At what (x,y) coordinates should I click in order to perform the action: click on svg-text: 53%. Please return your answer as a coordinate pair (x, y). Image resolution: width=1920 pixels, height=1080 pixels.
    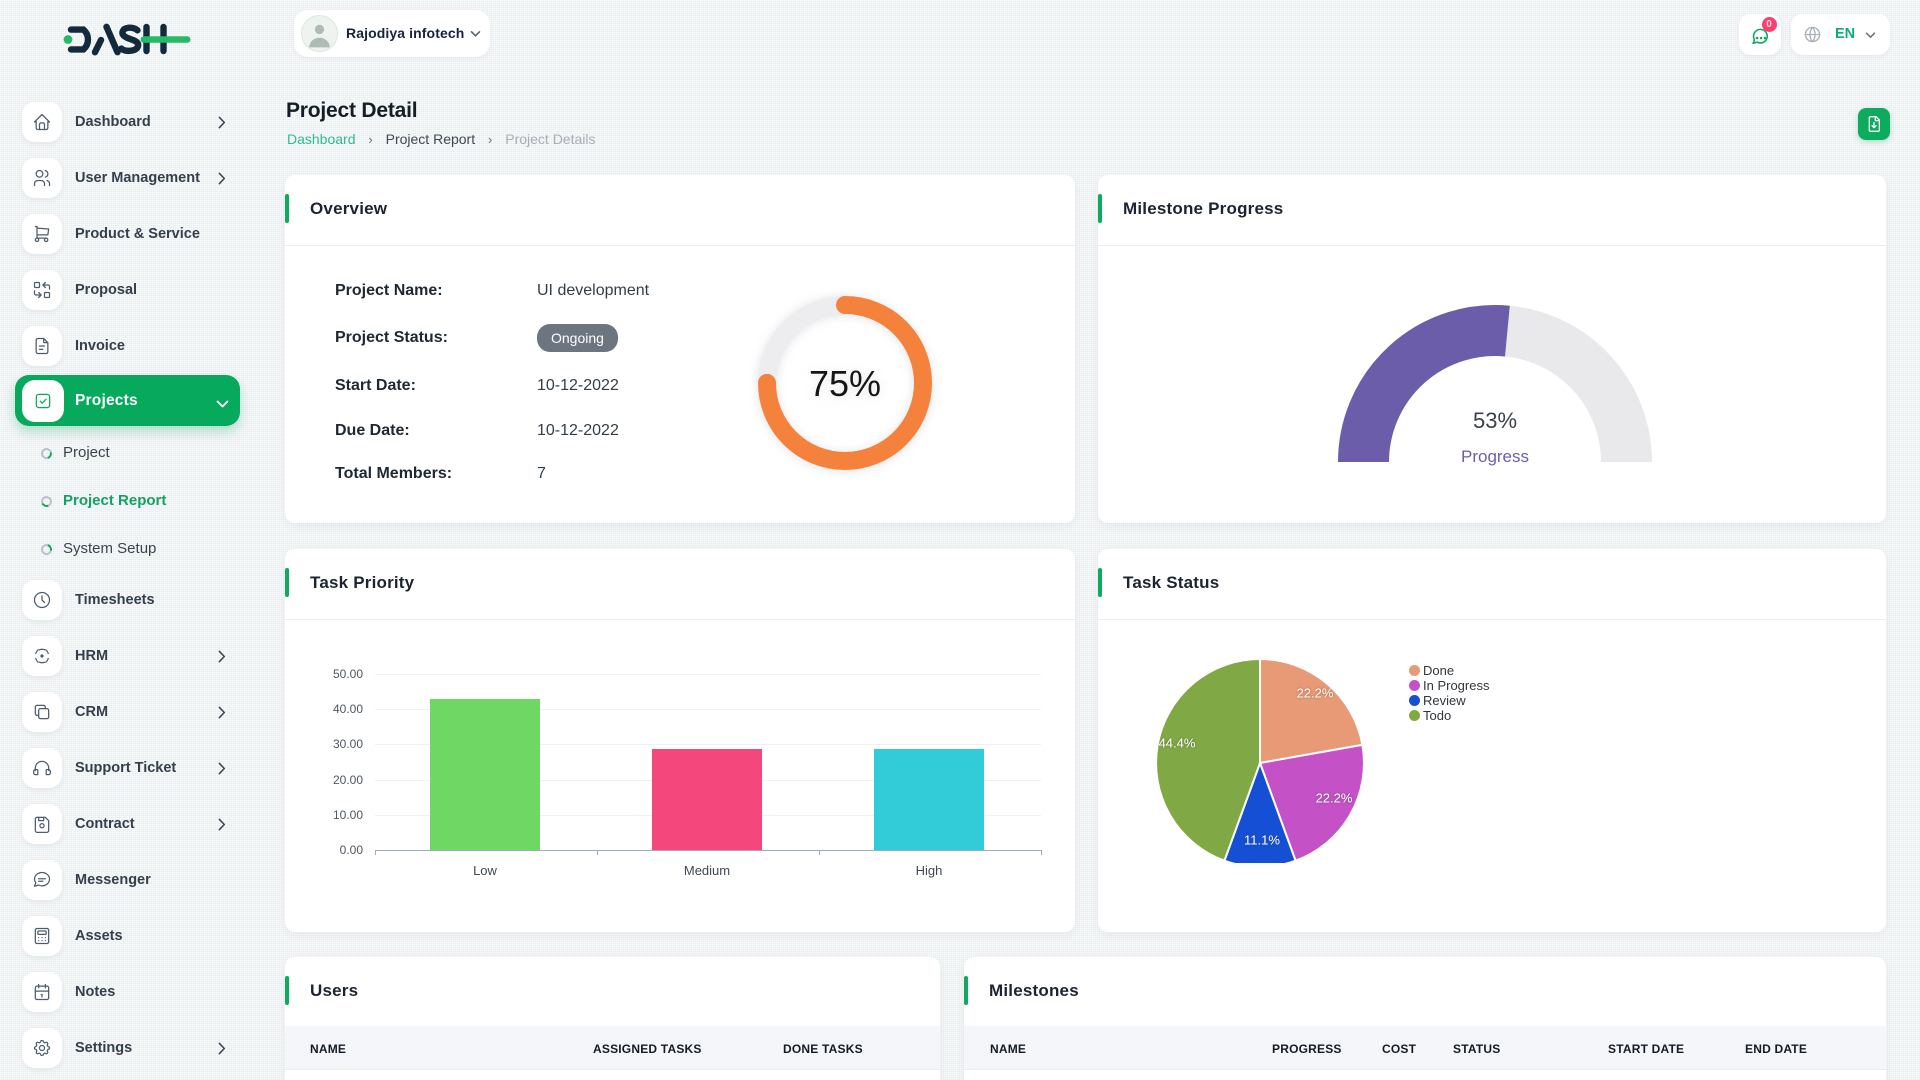
    Looking at the image, I should click on (1495, 420).